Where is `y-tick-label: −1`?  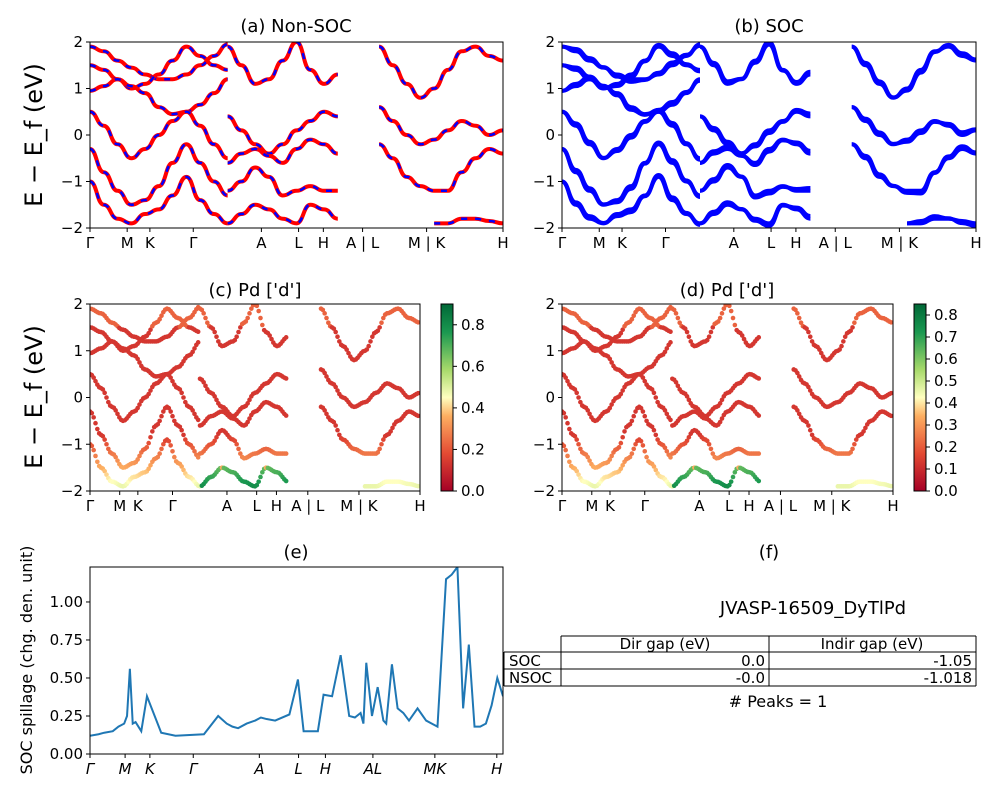 y-tick-label: −1 is located at coordinates (72, 444).